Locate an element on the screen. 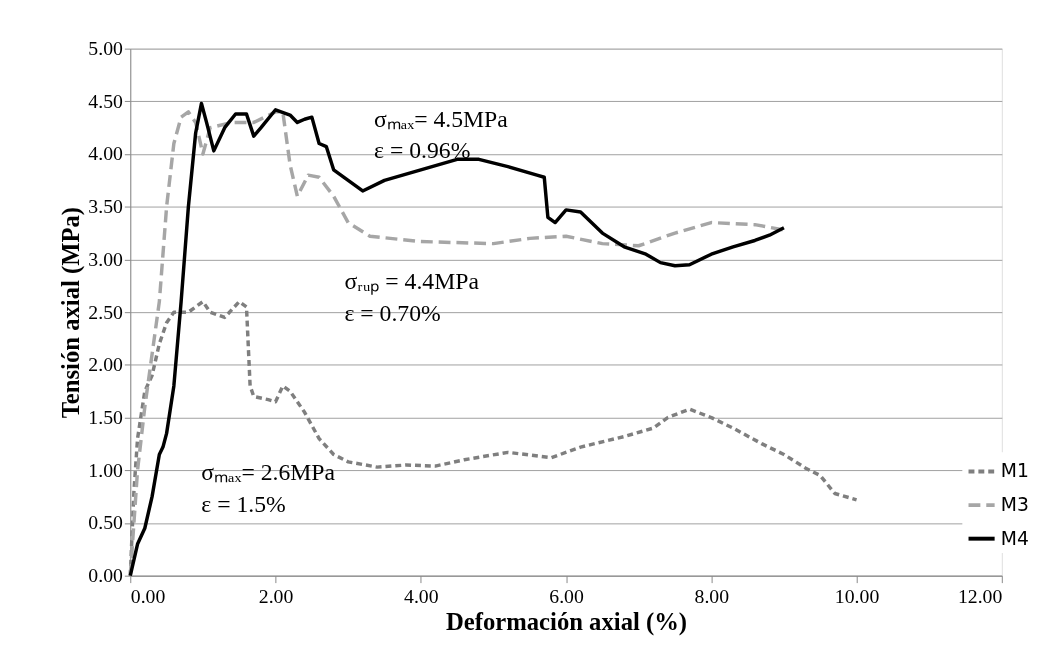 The width and height of the screenshot is (1063, 666). x-tick-label: 12.00 is located at coordinates (980, 595).